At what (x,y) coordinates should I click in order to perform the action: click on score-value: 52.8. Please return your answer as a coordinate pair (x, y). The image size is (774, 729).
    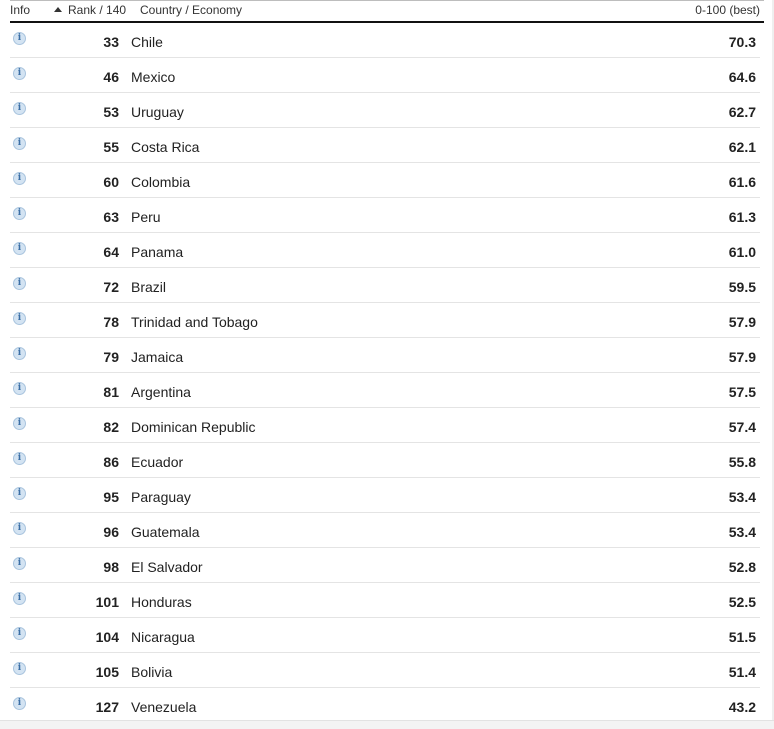
    Looking at the image, I should click on (742, 567).